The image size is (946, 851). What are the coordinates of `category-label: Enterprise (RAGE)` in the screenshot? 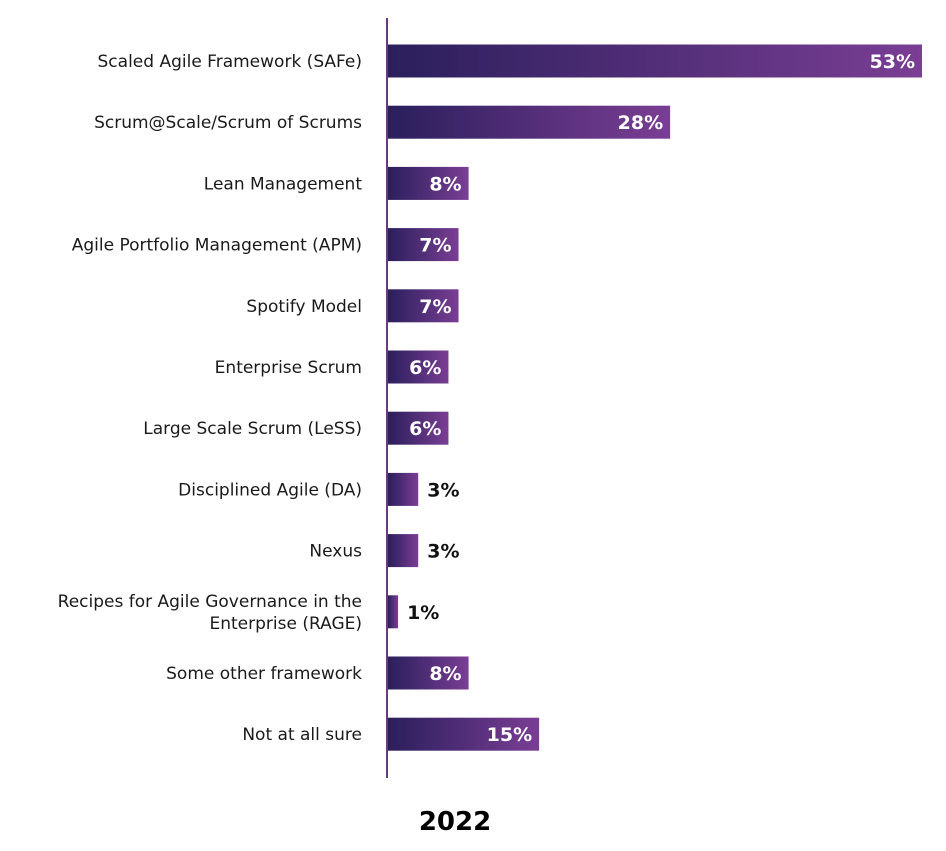 It's located at (286, 624).